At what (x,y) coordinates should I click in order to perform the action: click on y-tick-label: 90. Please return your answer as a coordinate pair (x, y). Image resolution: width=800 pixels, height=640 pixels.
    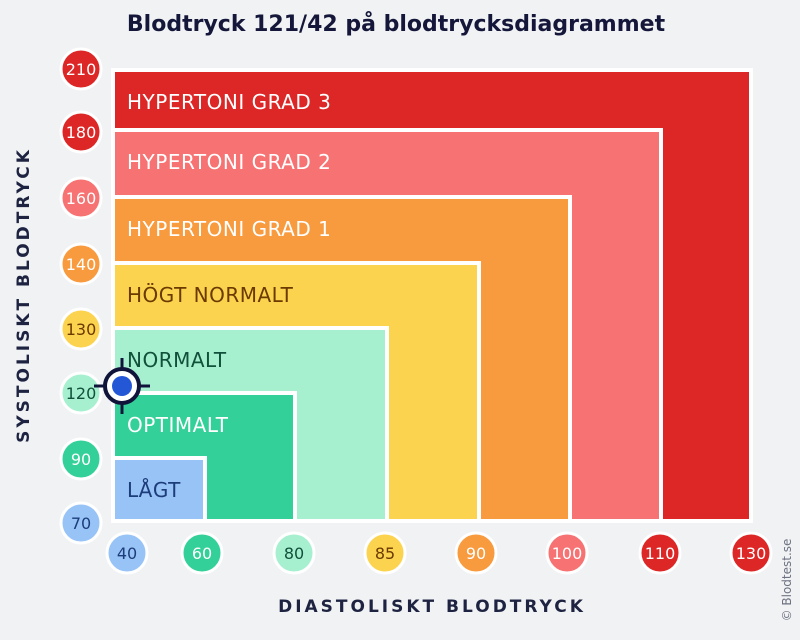
    Looking at the image, I should click on (81, 459).